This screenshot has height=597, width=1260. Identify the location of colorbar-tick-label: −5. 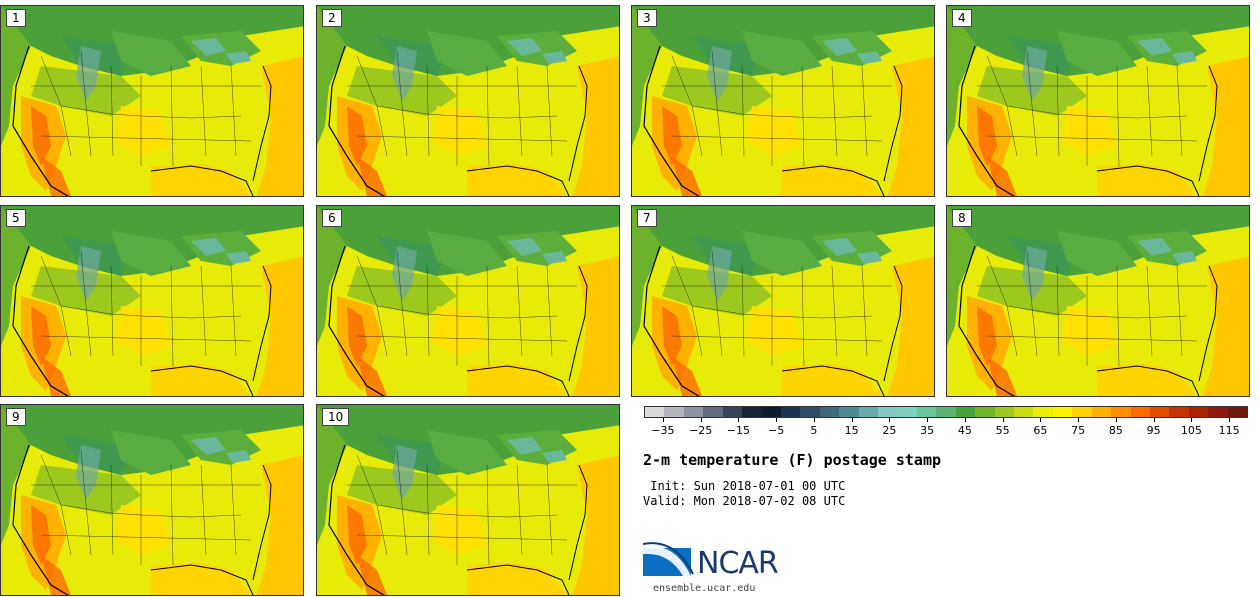
(776, 430).